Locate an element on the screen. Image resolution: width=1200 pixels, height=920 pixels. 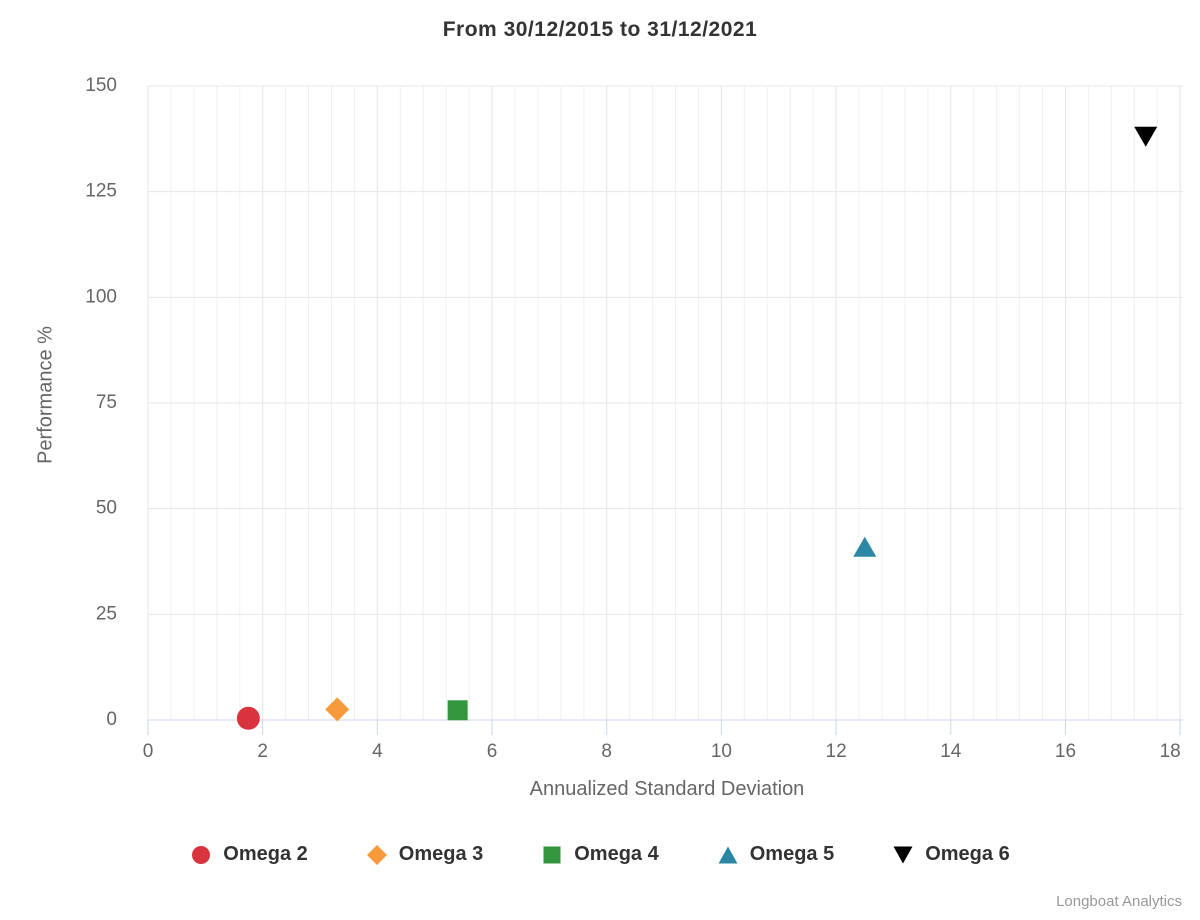
legend-label-omega-3: Omega 3 is located at coordinates (441, 854).